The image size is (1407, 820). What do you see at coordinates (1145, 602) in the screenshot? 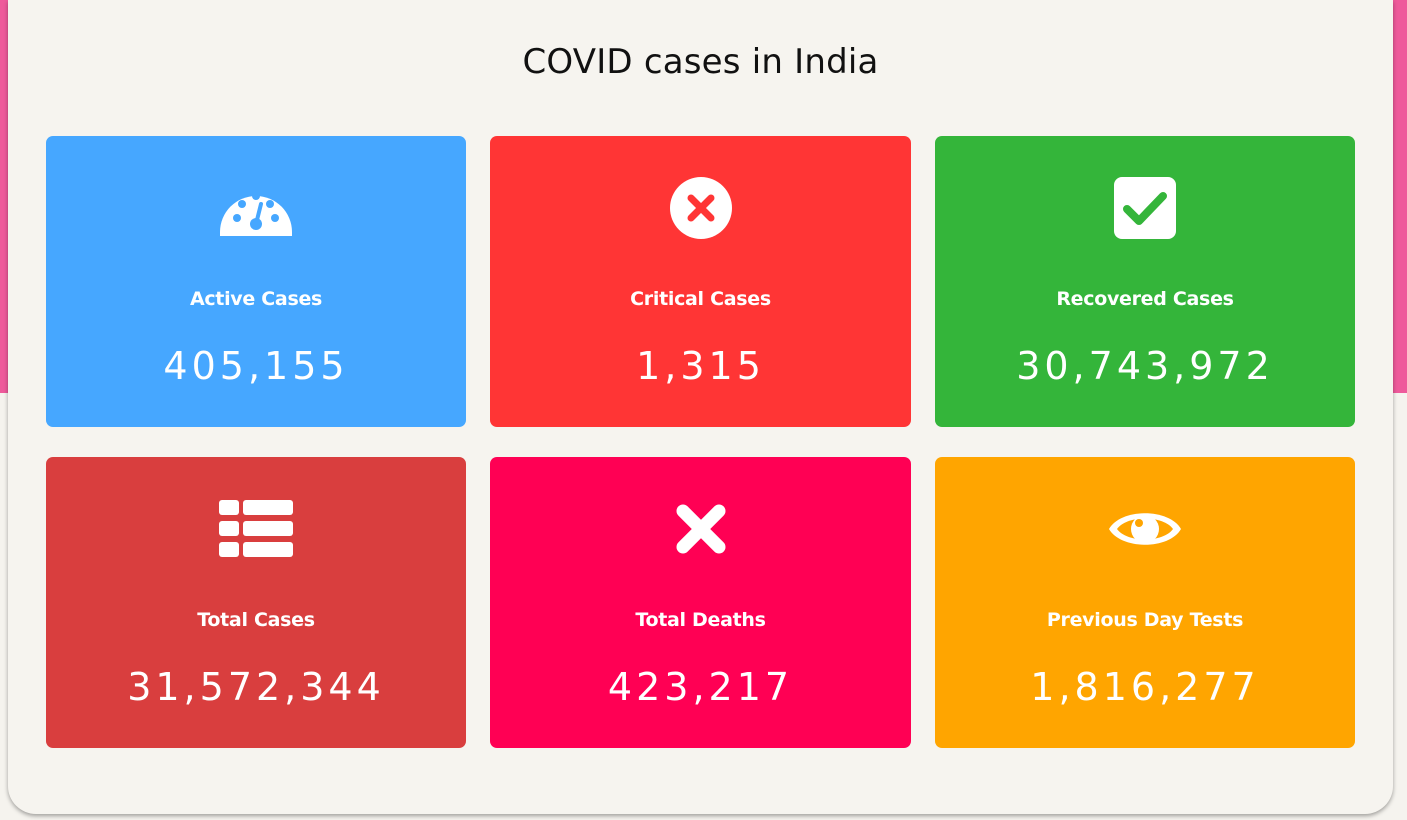
I see `previous-day-tests-card: Previous Day Tests 1,816,277` at bounding box center [1145, 602].